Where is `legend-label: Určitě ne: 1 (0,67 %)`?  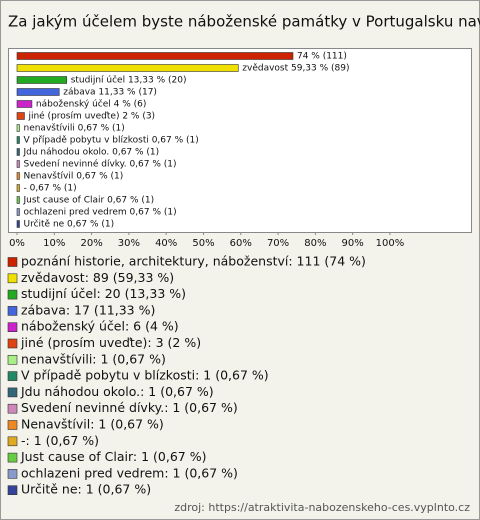 legend-label: Určitě ne: 1 (0,67 %) is located at coordinates (86, 489).